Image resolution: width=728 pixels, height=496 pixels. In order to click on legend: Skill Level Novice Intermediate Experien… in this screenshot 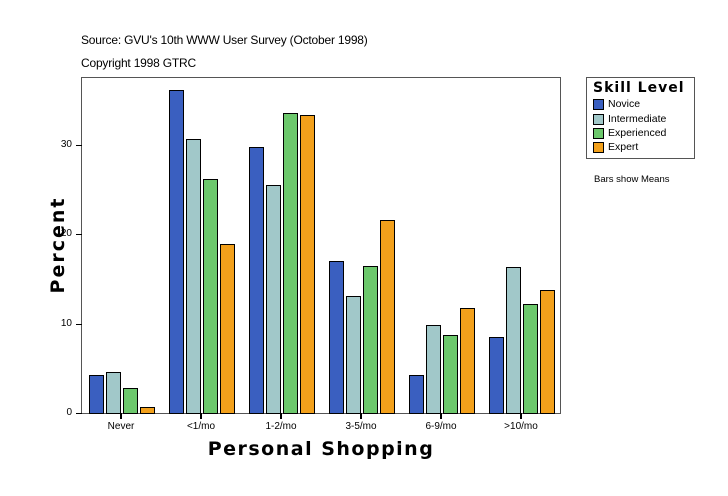, I will do `click(640, 118)`.